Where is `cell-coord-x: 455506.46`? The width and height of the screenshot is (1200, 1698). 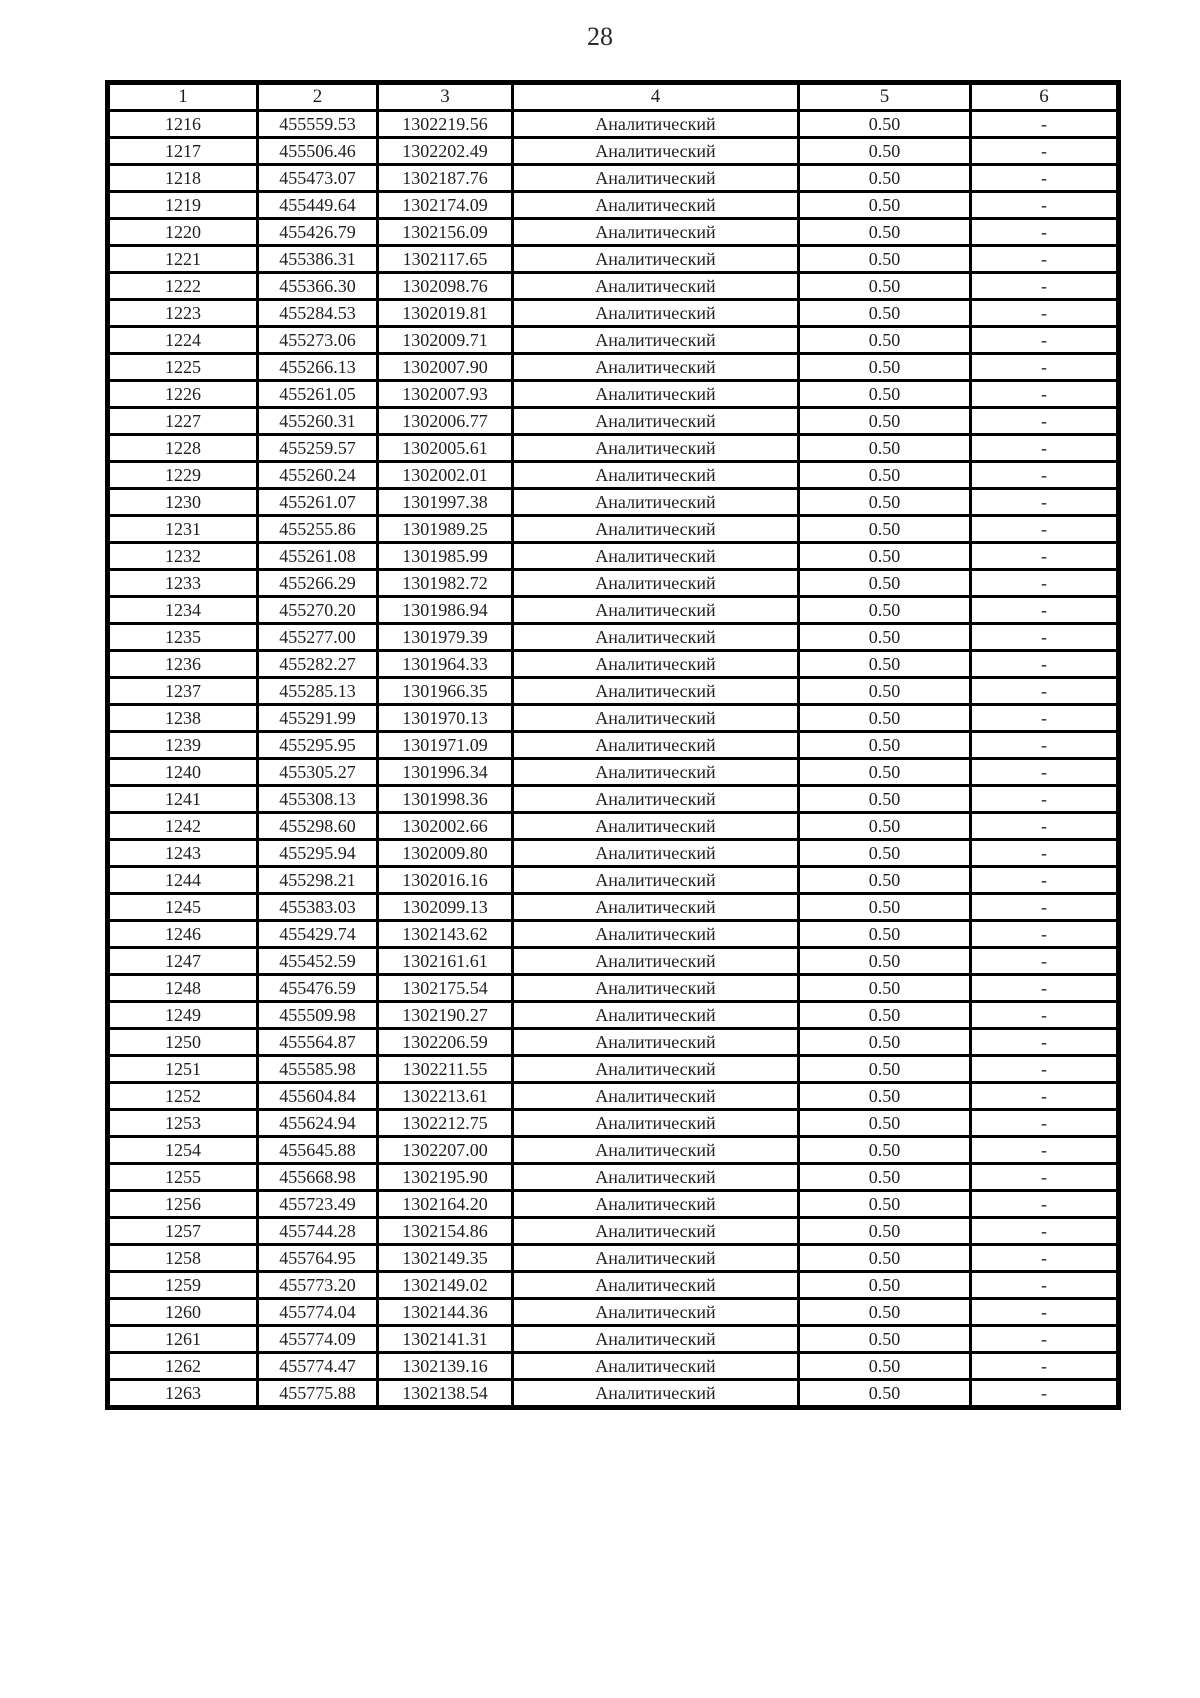 cell-coord-x: 455506.46 is located at coordinates (317, 151).